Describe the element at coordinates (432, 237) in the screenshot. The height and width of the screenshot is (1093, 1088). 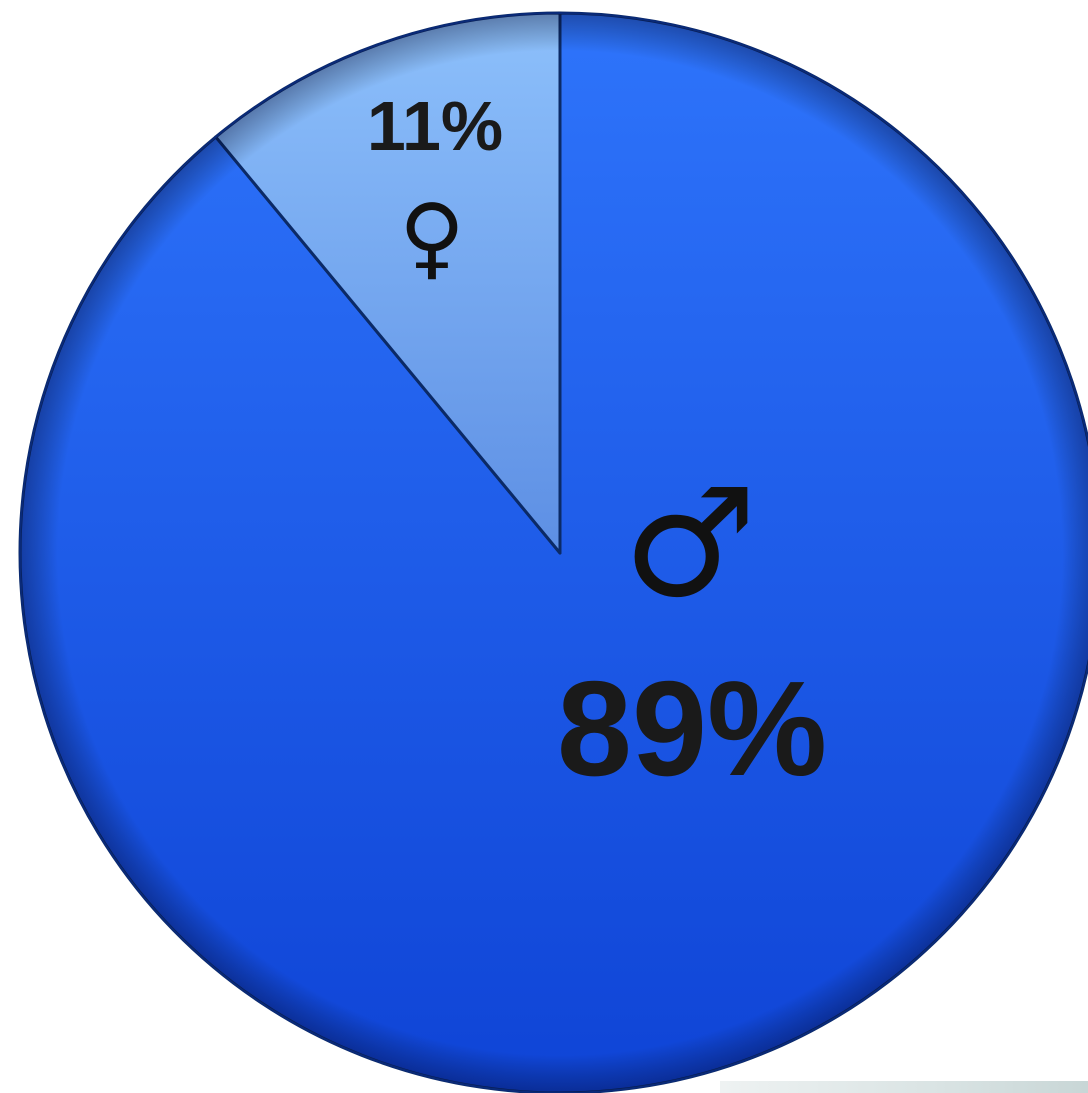
I see `female-symbol-icon: ♀` at that location.